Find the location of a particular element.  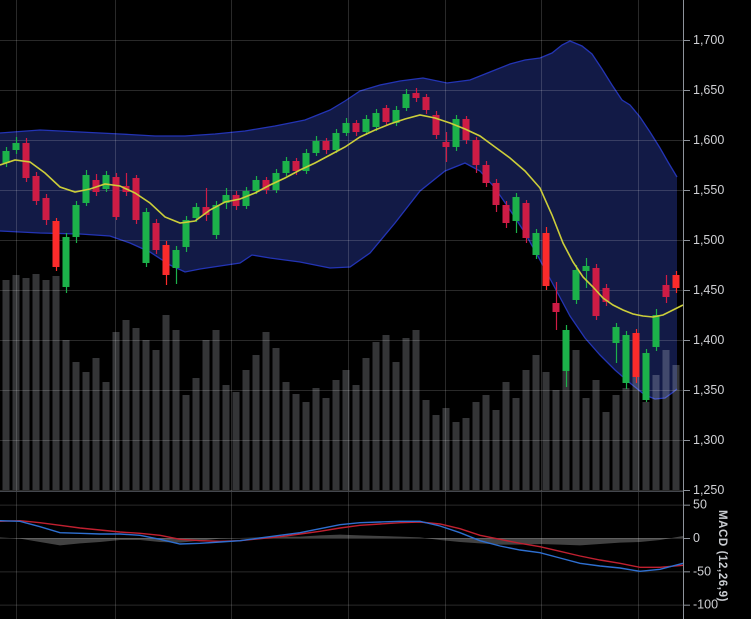

price-axis-label: 1,300 is located at coordinates (708, 440).